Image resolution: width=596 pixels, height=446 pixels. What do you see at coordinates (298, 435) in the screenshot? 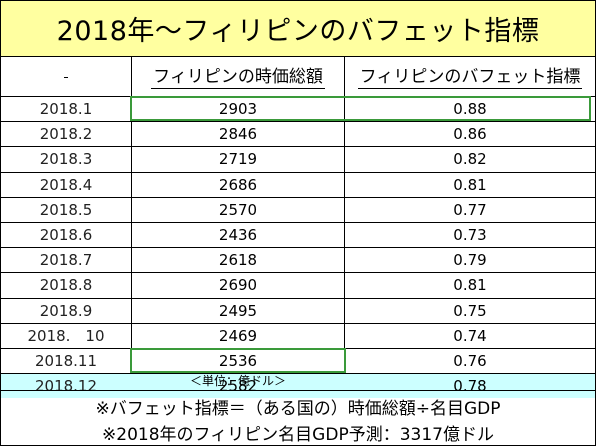
I see `gdp-forecast-note: ※2018年のフィリピン名目GDP予測：3317億ドル` at bounding box center [298, 435].